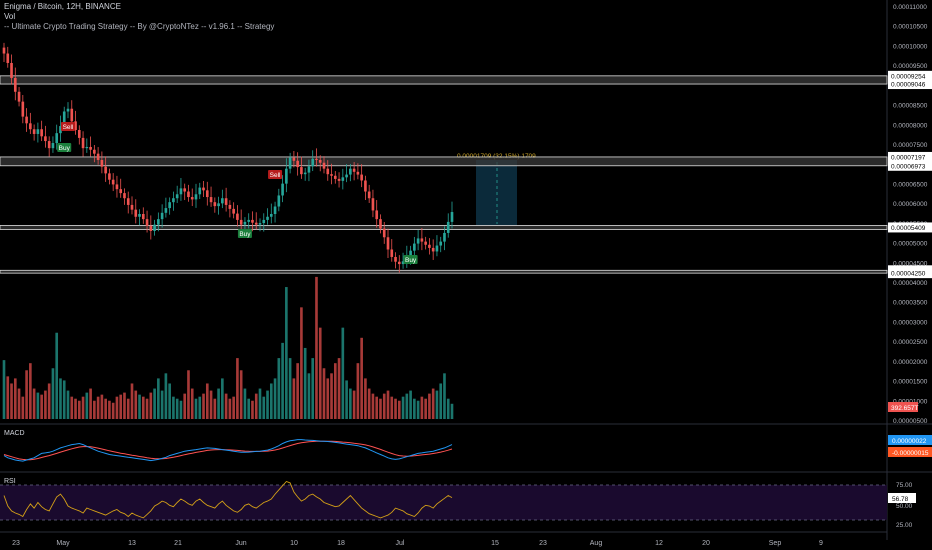 The height and width of the screenshot is (550, 932). Describe the element at coordinates (904, 485) in the screenshot. I see `rsi-tick-75: 75.00` at that location.